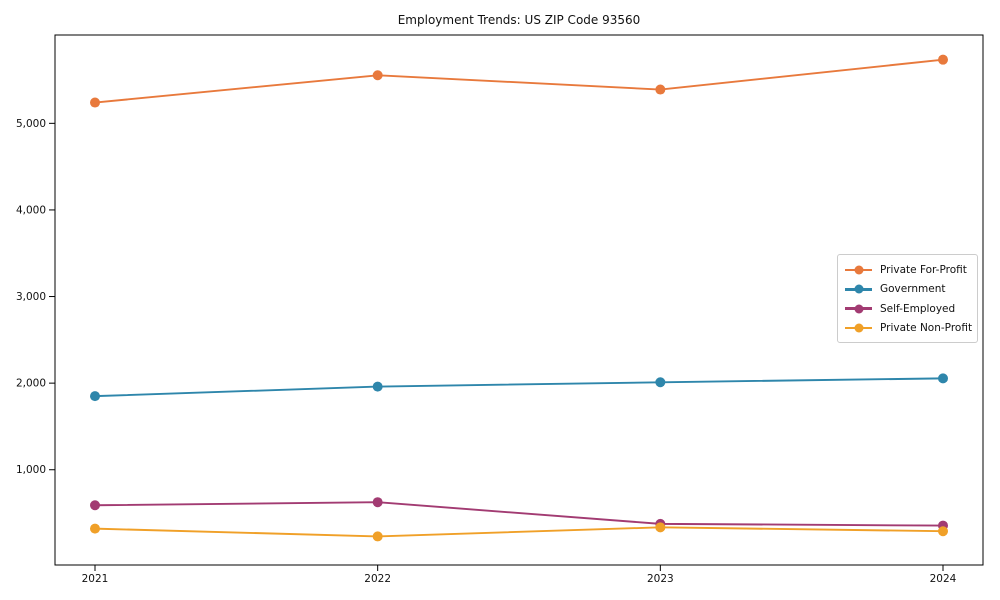 This screenshot has height=600, width=1000. What do you see at coordinates (377, 579) in the screenshot?
I see `x-axis-tick-label: 2022` at bounding box center [377, 579].